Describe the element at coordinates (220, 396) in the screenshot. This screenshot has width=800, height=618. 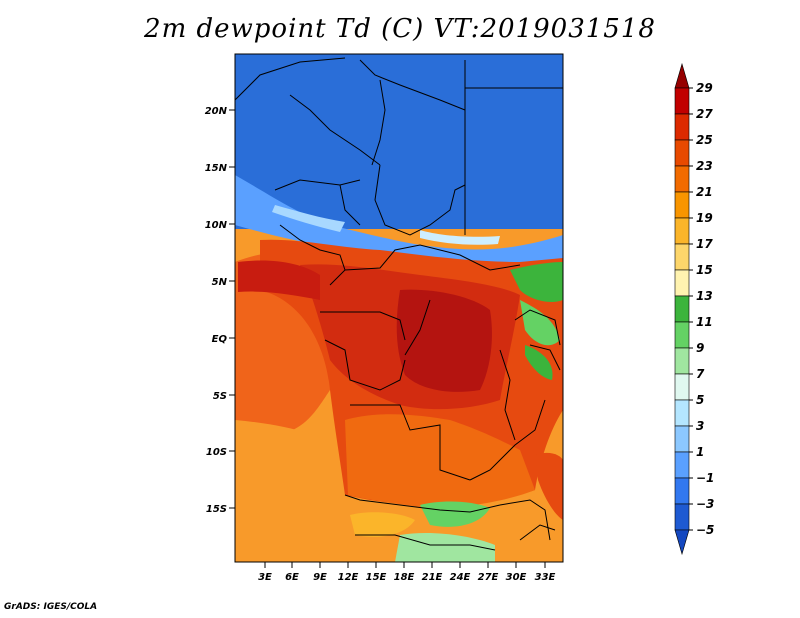
I see `lat-label: 5S` at that location.